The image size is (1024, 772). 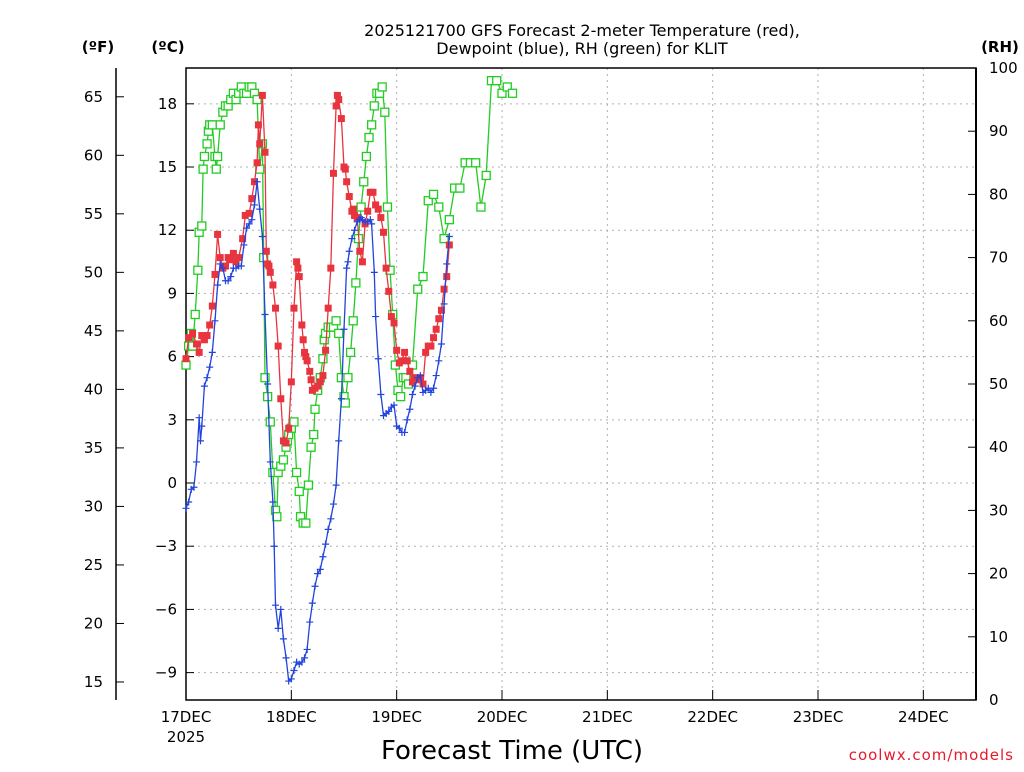 What do you see at coordinates (582, 48) in the screenshot?
I see `chart-title-line-2: Dewpoint (blue), RH (green) for KLIT` at bounding box center [582, 48].